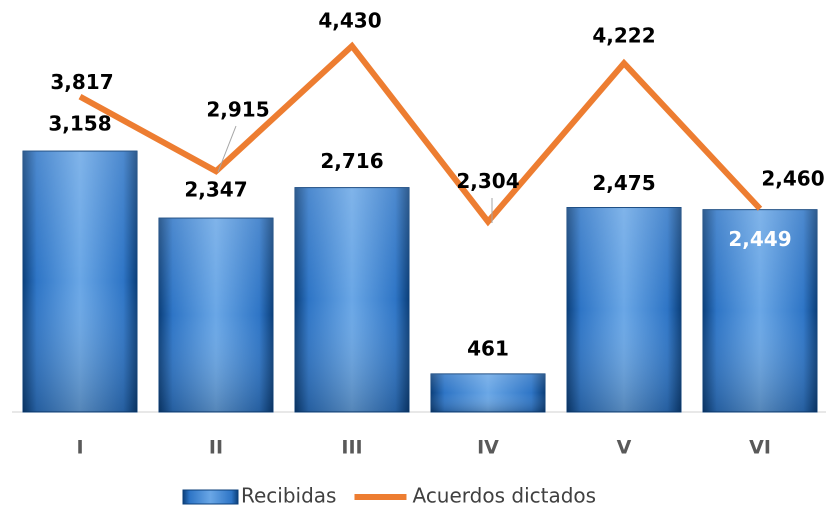 The height and width of the screenshot is (513, 828). What do you see at coordinates (759, 239) in the screenshot?
I see `data-label: 2,449` at bounding box center [759, 239].